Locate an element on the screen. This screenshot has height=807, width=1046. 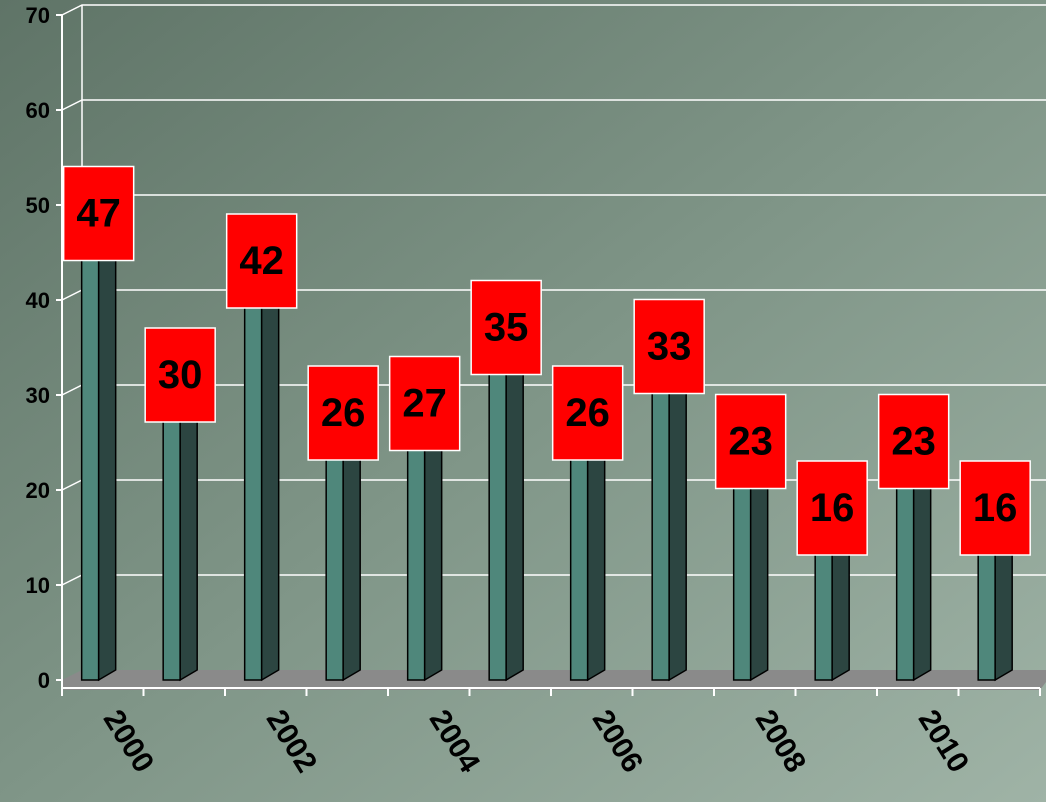
data-label: 47 is located at coordinates (98, 214).